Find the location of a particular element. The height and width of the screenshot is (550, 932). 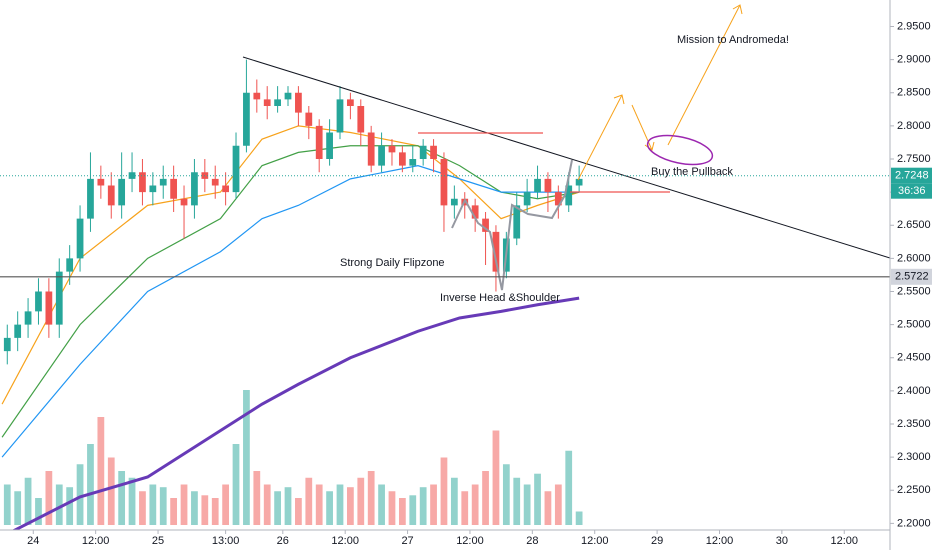

annotation: Buy the Pullback is located at coordinates (692, 172).